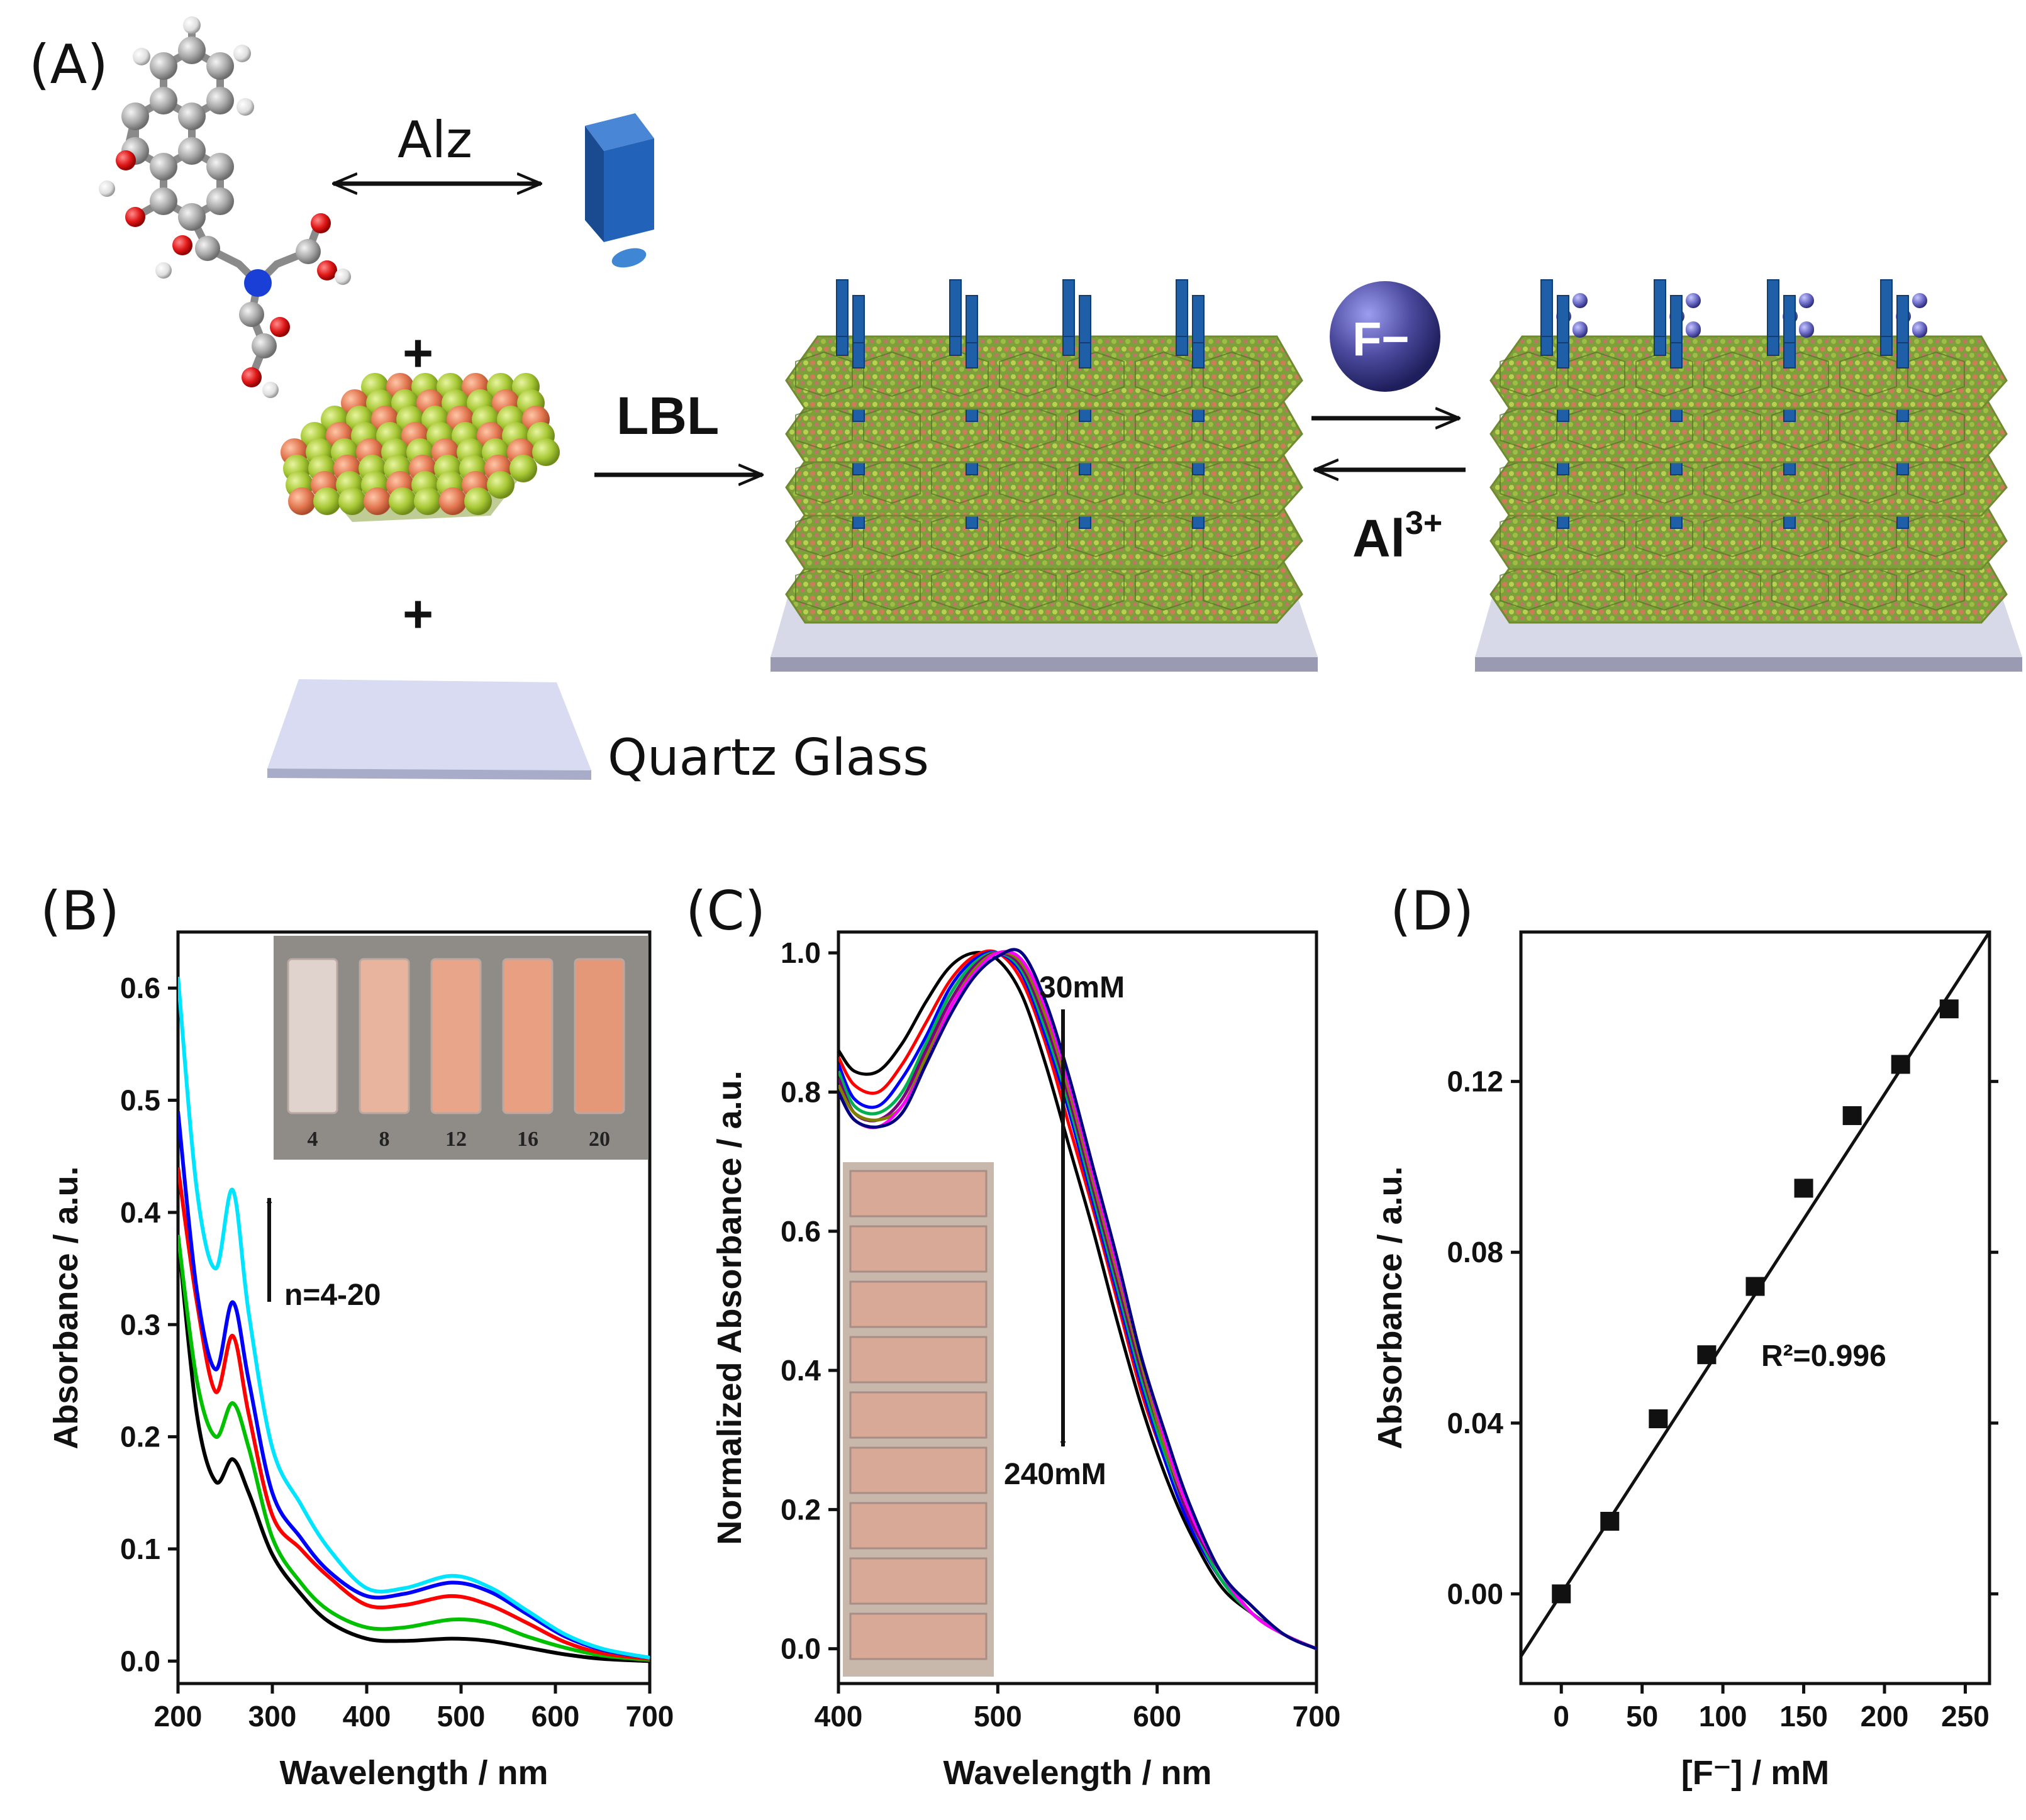  What do you see at coordinates (333, 1295) in the screenshot?
I see `annotation-b: n=4-20` at bounding box center [333, 1295].